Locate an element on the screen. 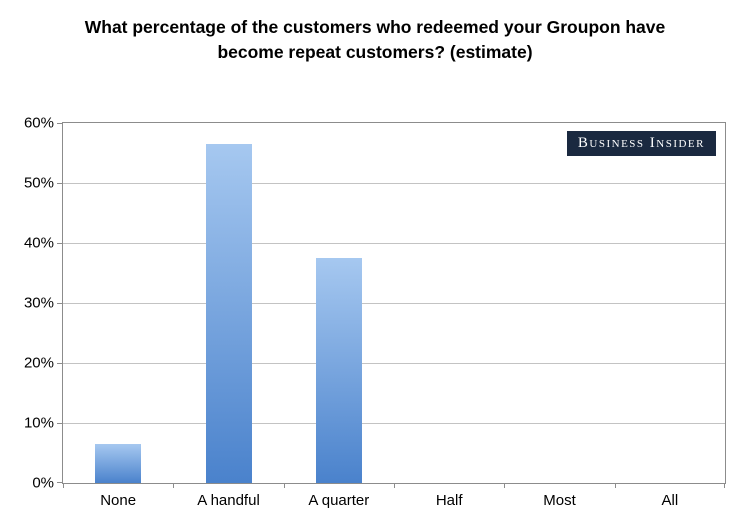 This screenshot has width=750, height=528. bar-none is located at coordinates (118, 463).